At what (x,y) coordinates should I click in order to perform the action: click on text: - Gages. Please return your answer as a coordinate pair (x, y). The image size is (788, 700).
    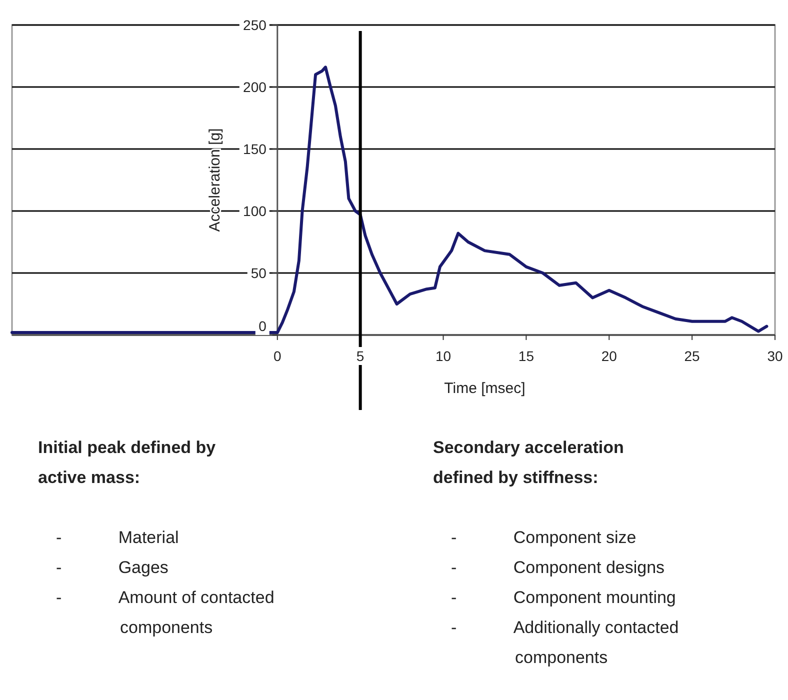
    Looking at the image, I should click on (112, 567).